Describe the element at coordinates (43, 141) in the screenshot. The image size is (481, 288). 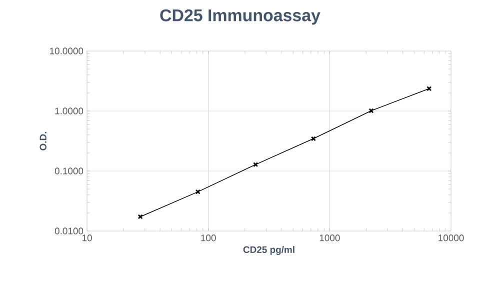
I see `y-axis-title: O.D.` at that location.